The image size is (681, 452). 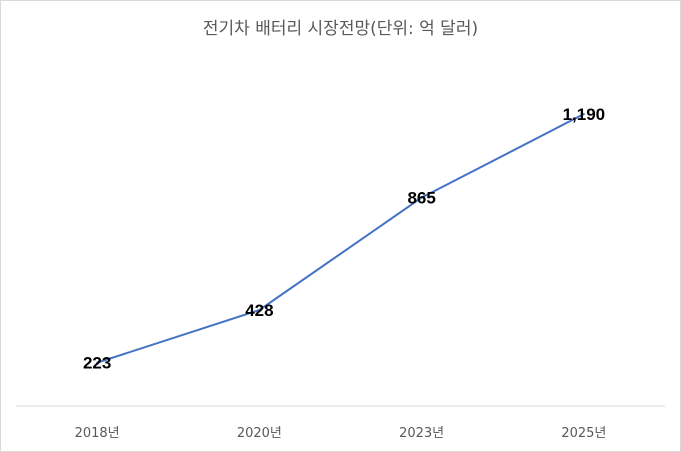 What do you see at coordinates (259, 433) in the screenshot?
I see `x-tick-label: 2020년` at bounding box center [259, 433].